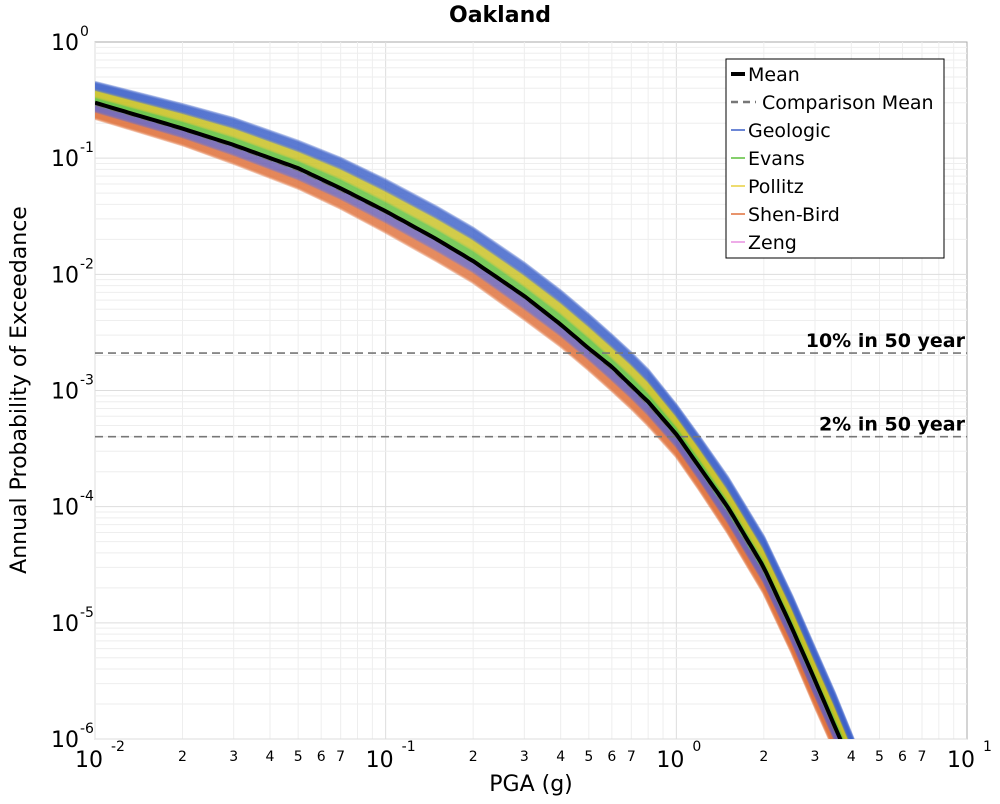  What do you see at coordinates (696, 747) in the screenshot?
I see `x-tick-exponent: 0` at bounding box center [696, 747].